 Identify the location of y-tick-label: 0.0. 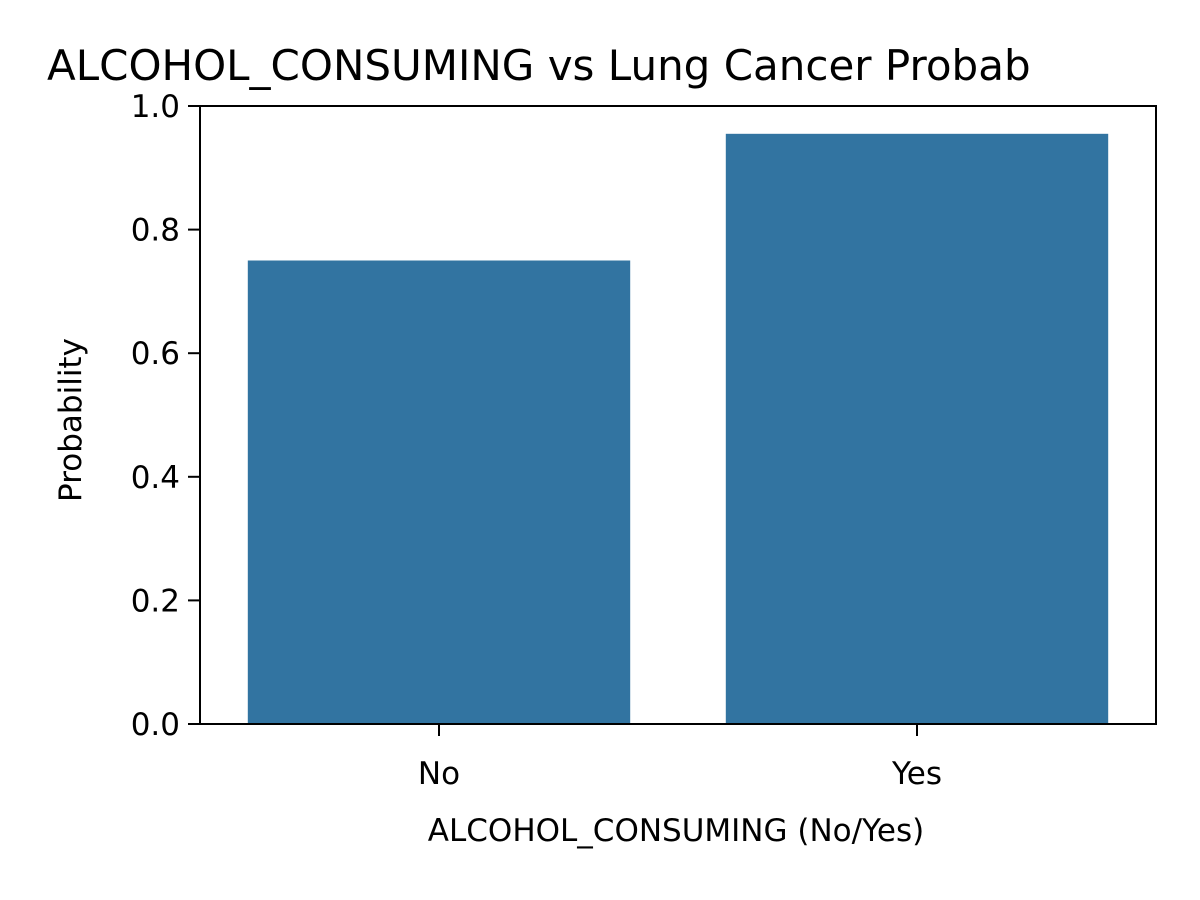
(155, 725).